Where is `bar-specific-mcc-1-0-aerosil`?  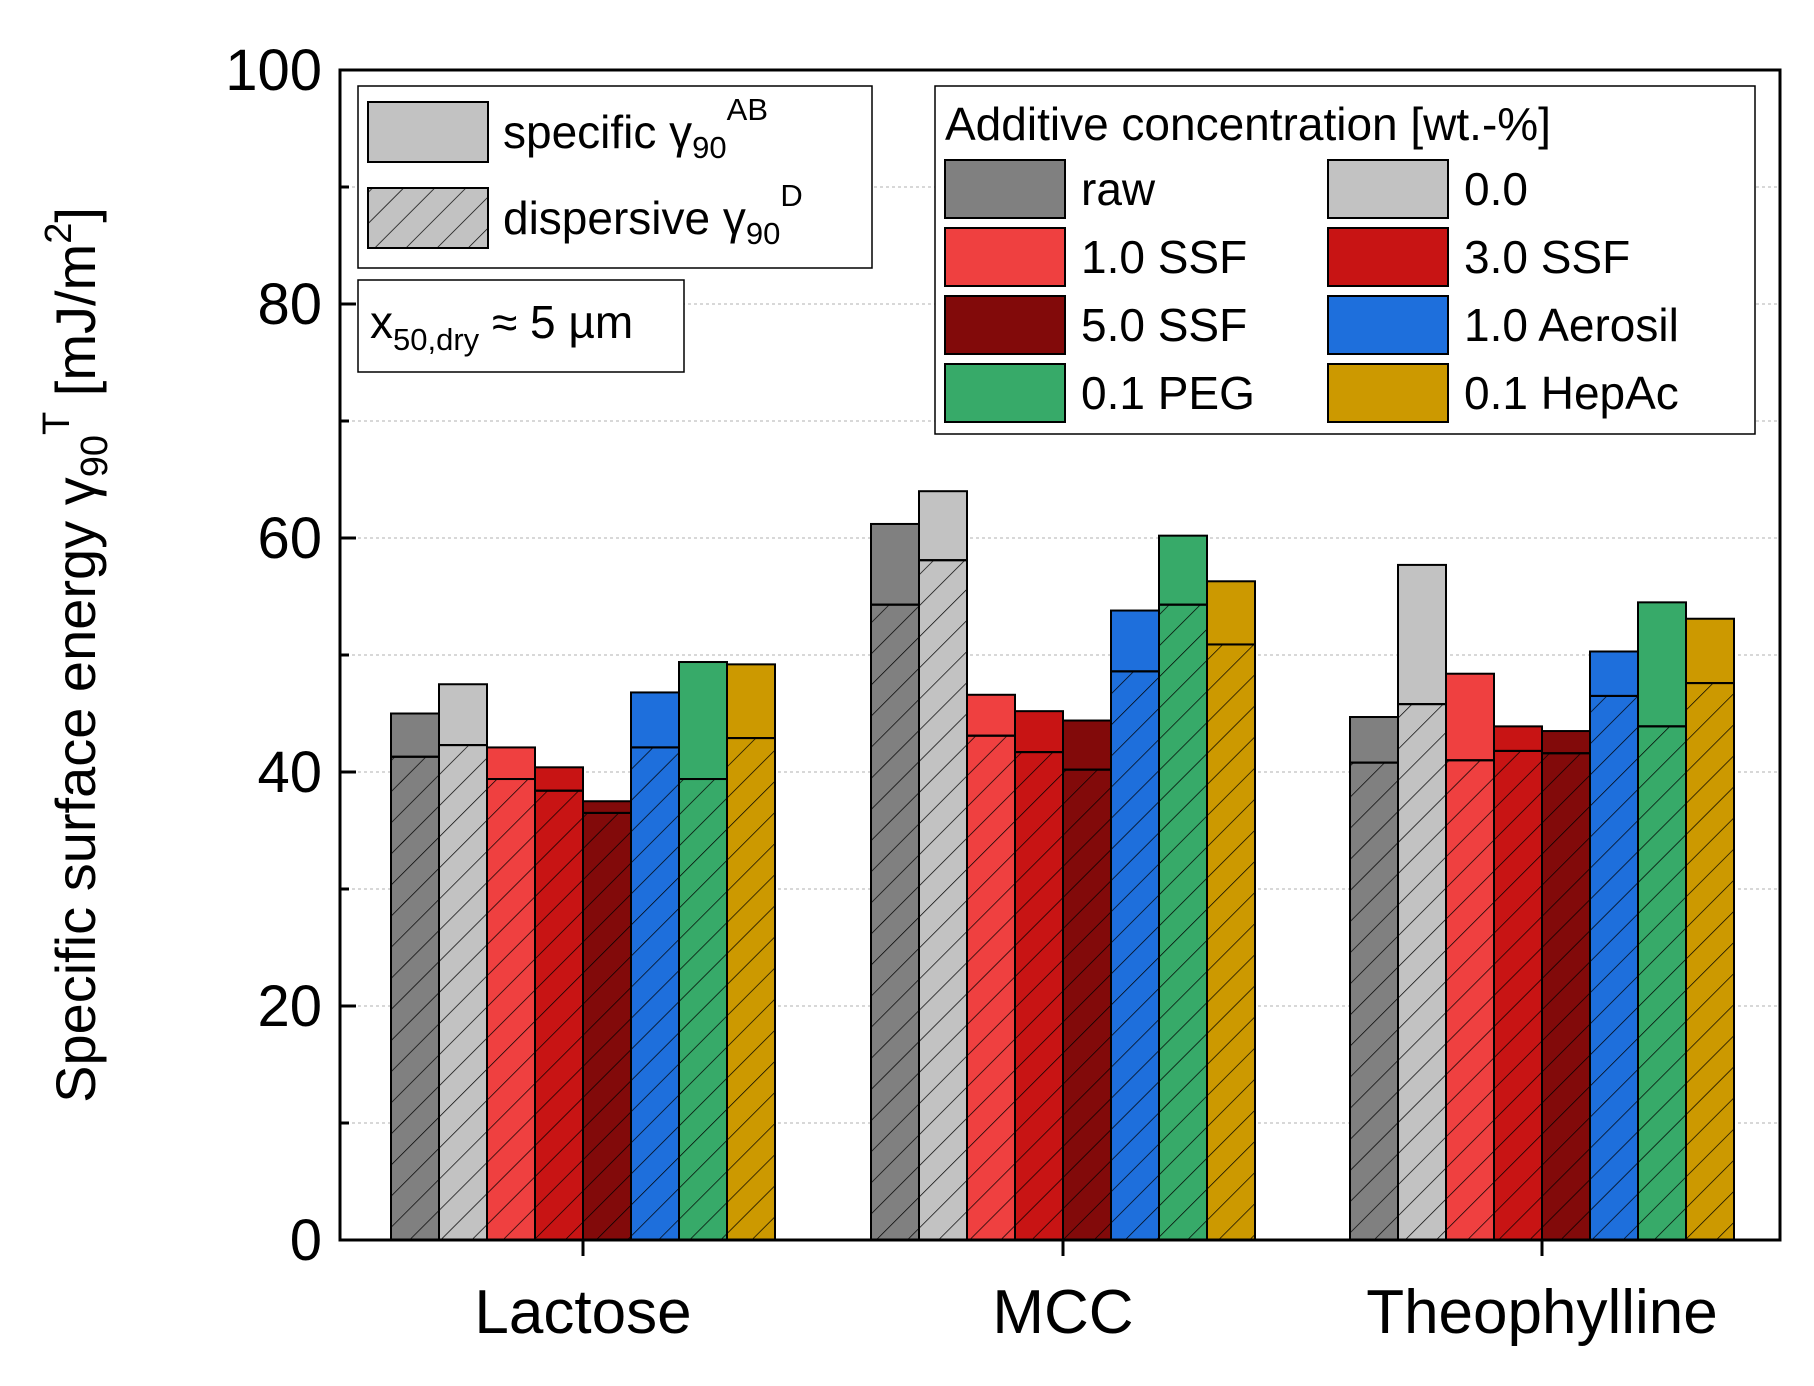
bar-specific-mcc-1-0-aerosil is located at coordinates (1135, 641).